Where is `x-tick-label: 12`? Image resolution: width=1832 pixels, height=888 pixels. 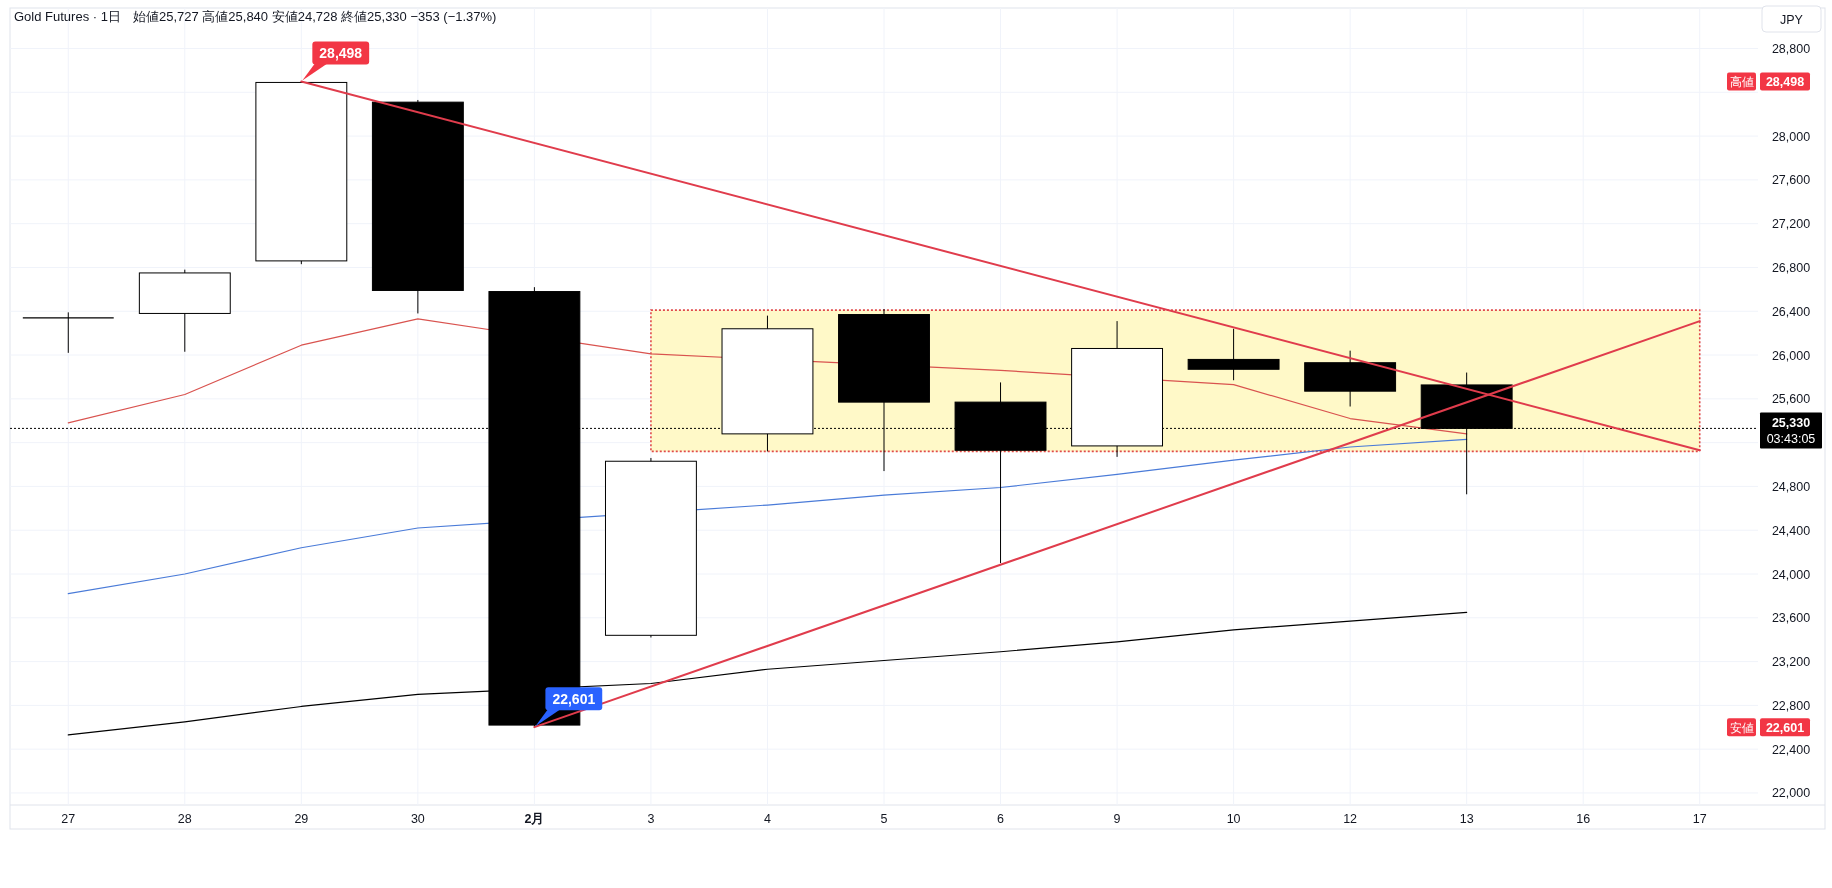 x-tick-label: 12 is located at coordinates (1350, 819).